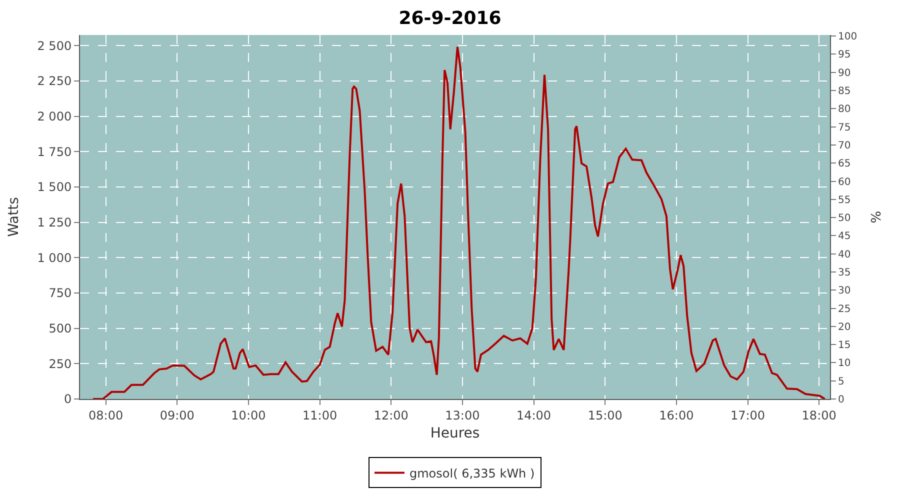 This screenshot has width=900, height=500. Describe the element at coordinates (844, 254) in the screenshot. I see `y2-tick-label: 40` at that location.